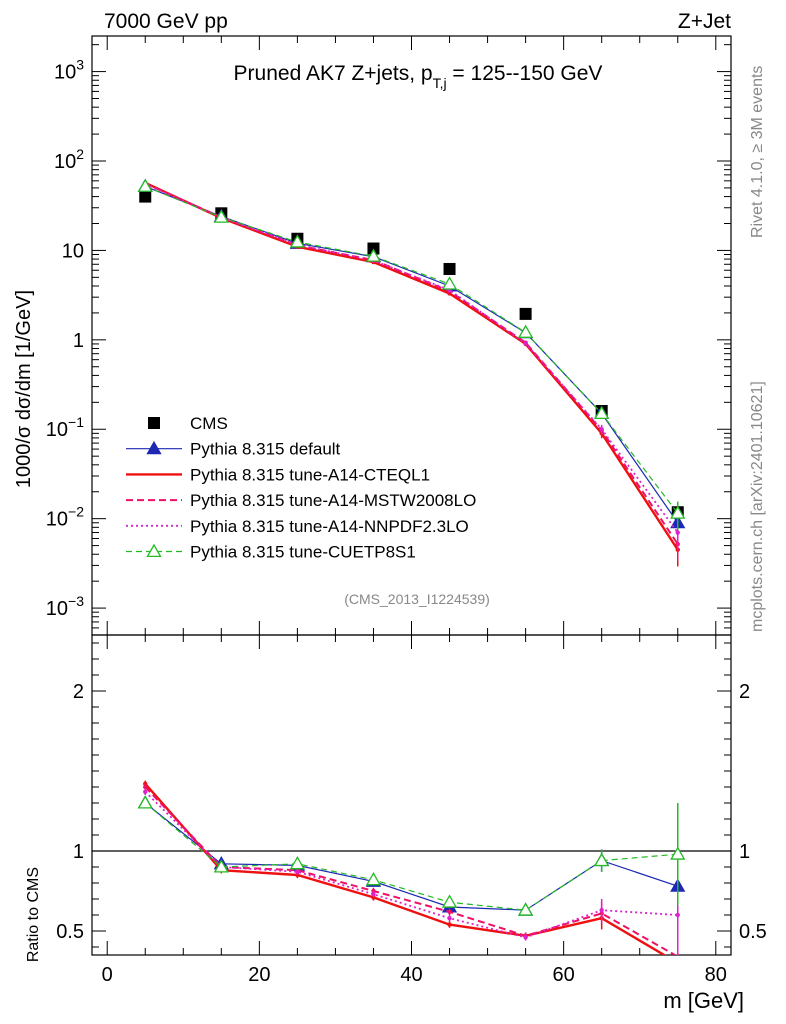 The width and height of the screenshot is (786, 1024). What do you see at coordinates (70, 932) in the screenshot?
I see `ratio-y-tick-label-left: 0.5` at bounding box center [70, 932].